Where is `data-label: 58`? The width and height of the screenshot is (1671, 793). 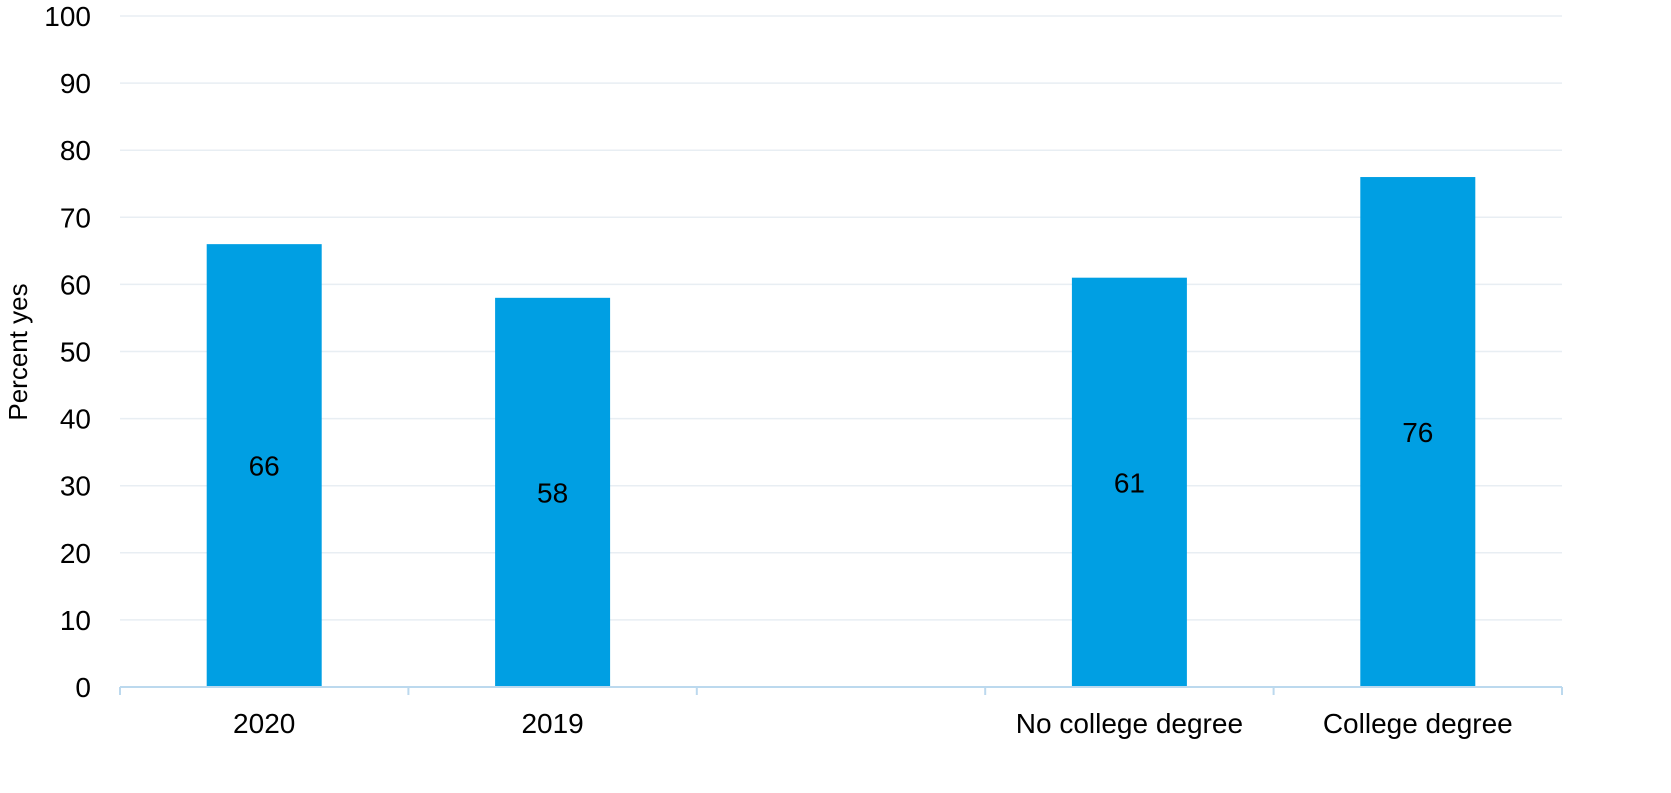
data-label: 58 is located at coordinates (552, 492).